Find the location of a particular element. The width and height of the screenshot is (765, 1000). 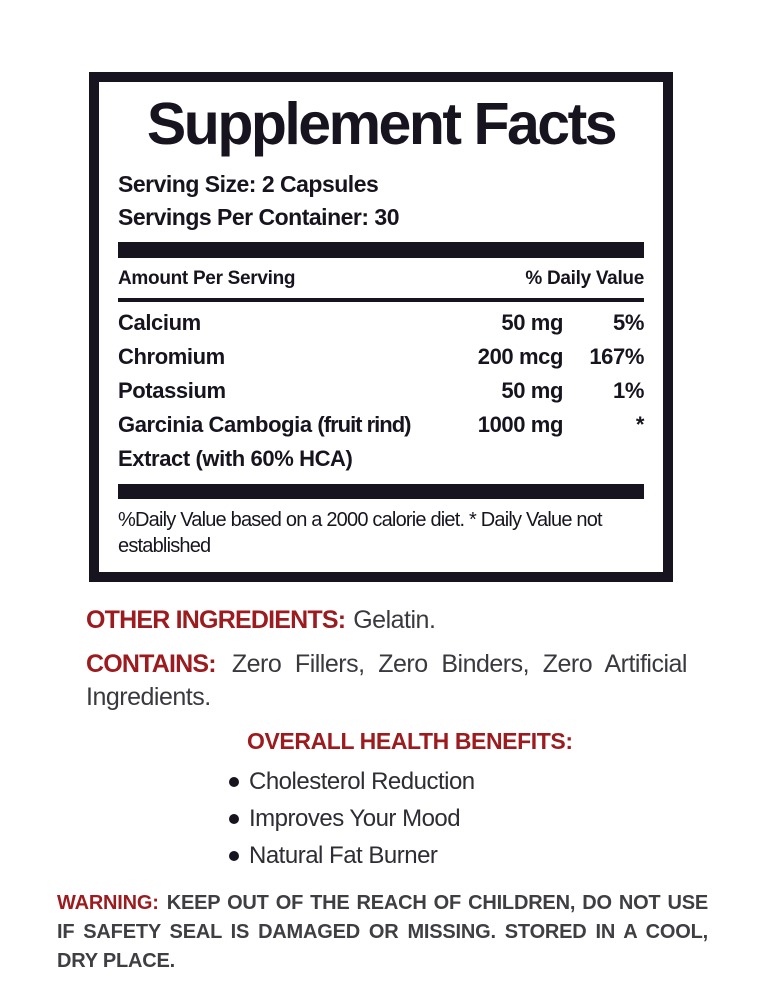

table-header-row: Amount Per Serving % Daily Value is located at coordinates (381, 283).